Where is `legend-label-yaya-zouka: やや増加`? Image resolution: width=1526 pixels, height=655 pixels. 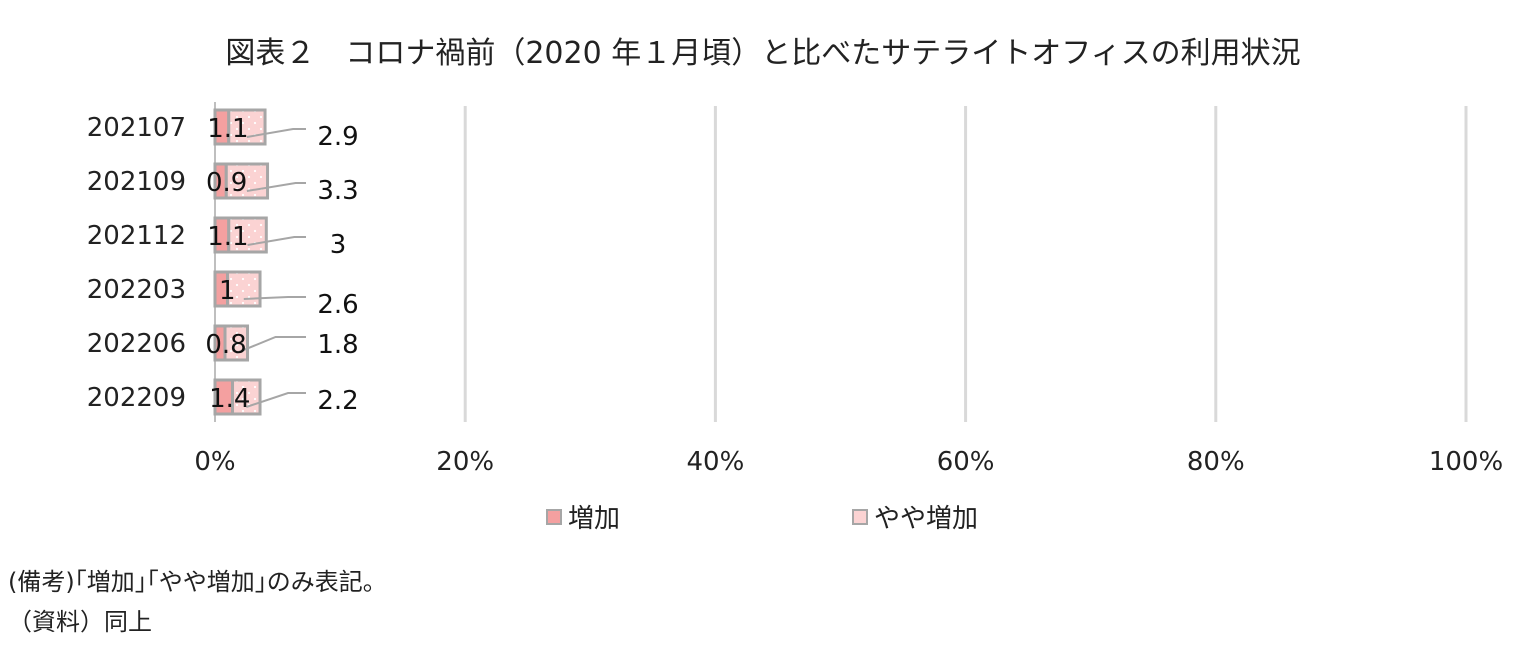
legend-label-yaya-zouka: やや増加 is located at coordinates (926, 519).